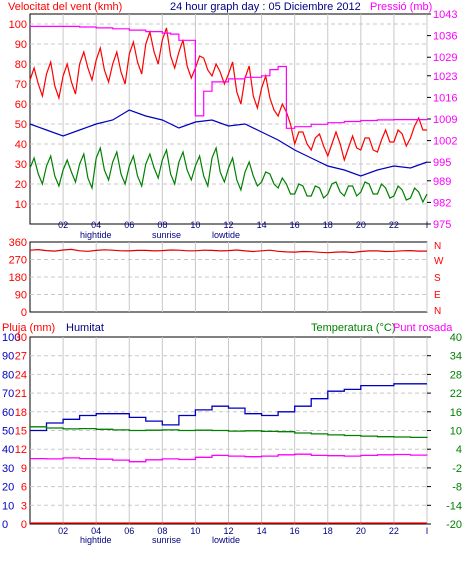  I want to click on temperature-line, so click(229, 432).